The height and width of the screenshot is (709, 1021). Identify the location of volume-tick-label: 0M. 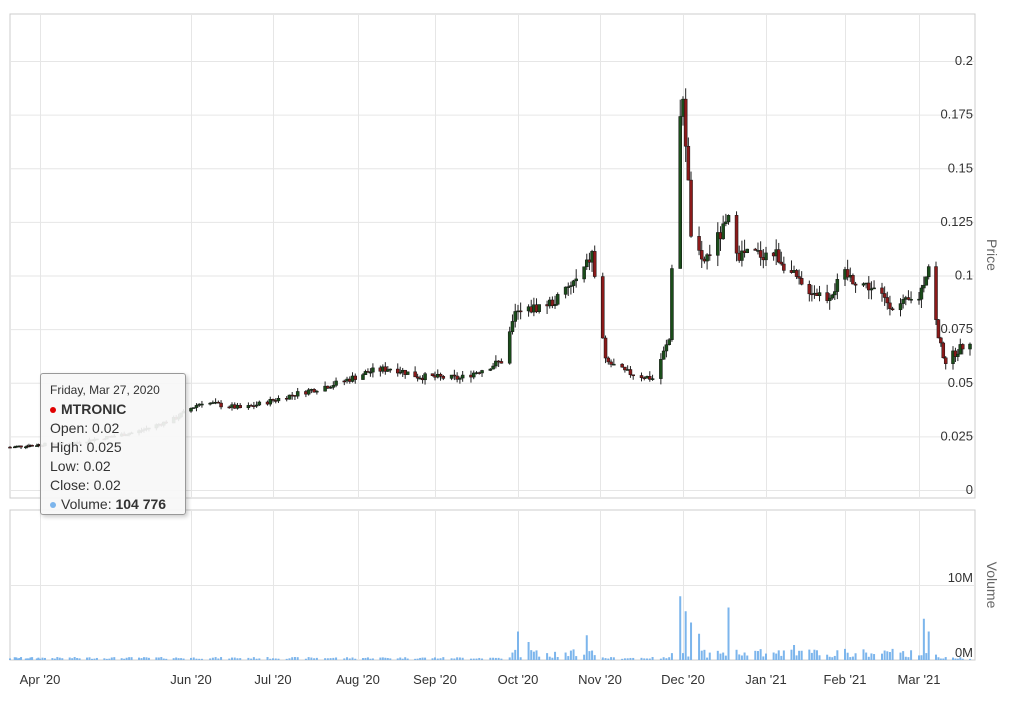
(964, 652).